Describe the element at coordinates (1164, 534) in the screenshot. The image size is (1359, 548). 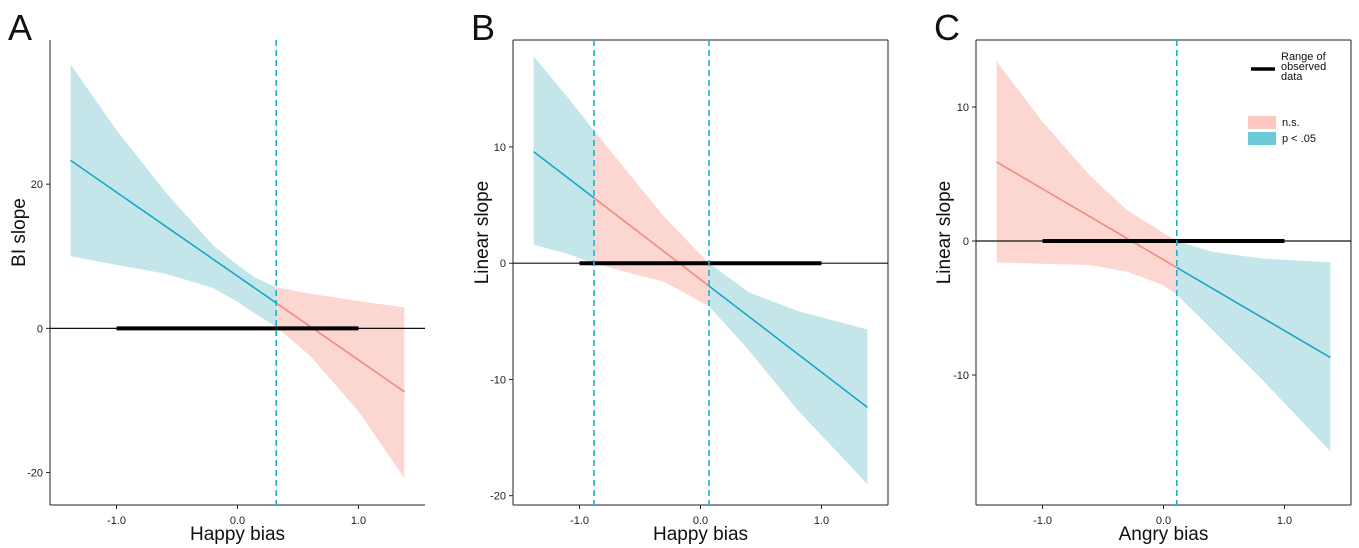
I see `x-axis-title: Angry bias` at that location.